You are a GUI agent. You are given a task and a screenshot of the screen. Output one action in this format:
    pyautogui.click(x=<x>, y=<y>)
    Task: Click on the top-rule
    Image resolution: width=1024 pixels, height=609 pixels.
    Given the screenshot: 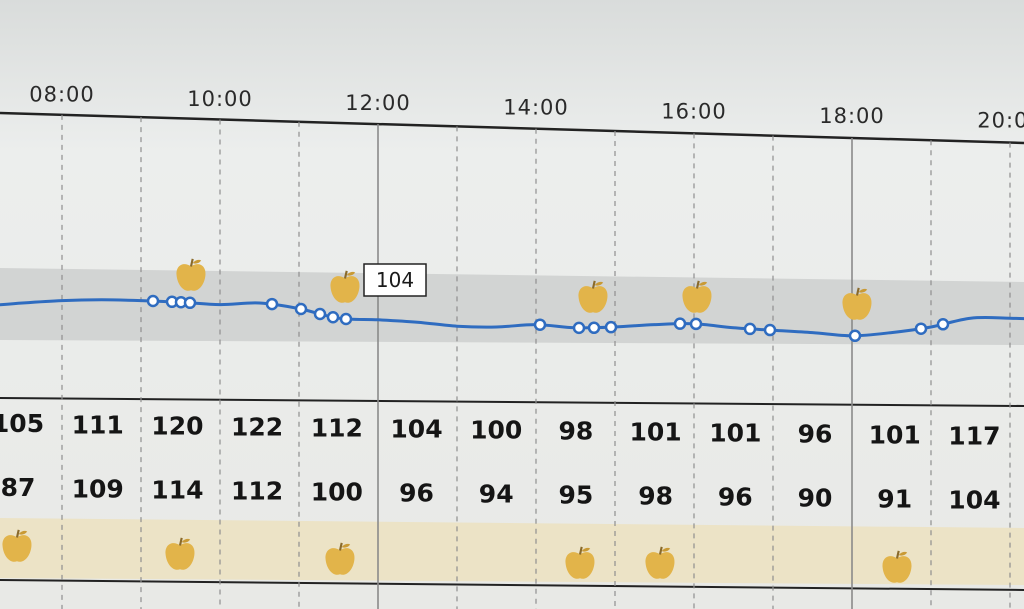 What is the action you would take?
    pyautogui.click(x=512, y=128)
    